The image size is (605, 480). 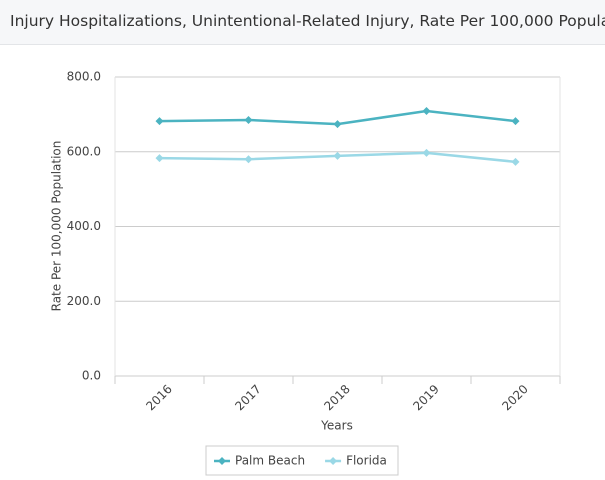 I want to click on legend-label: Florida, so click(x=366, y=461).